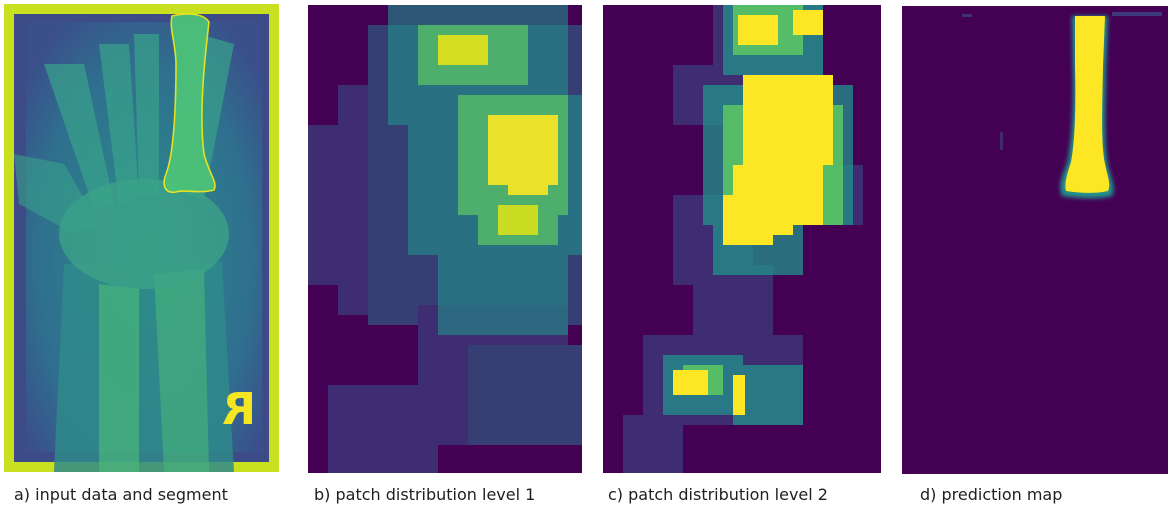 Image resolution: width=1170 pixels, height=510 pixels. Describe the element at coordinates (718, 494) in the screenshot. I see `caption-patch-level-2: c) patch distribution level 2` at that location.